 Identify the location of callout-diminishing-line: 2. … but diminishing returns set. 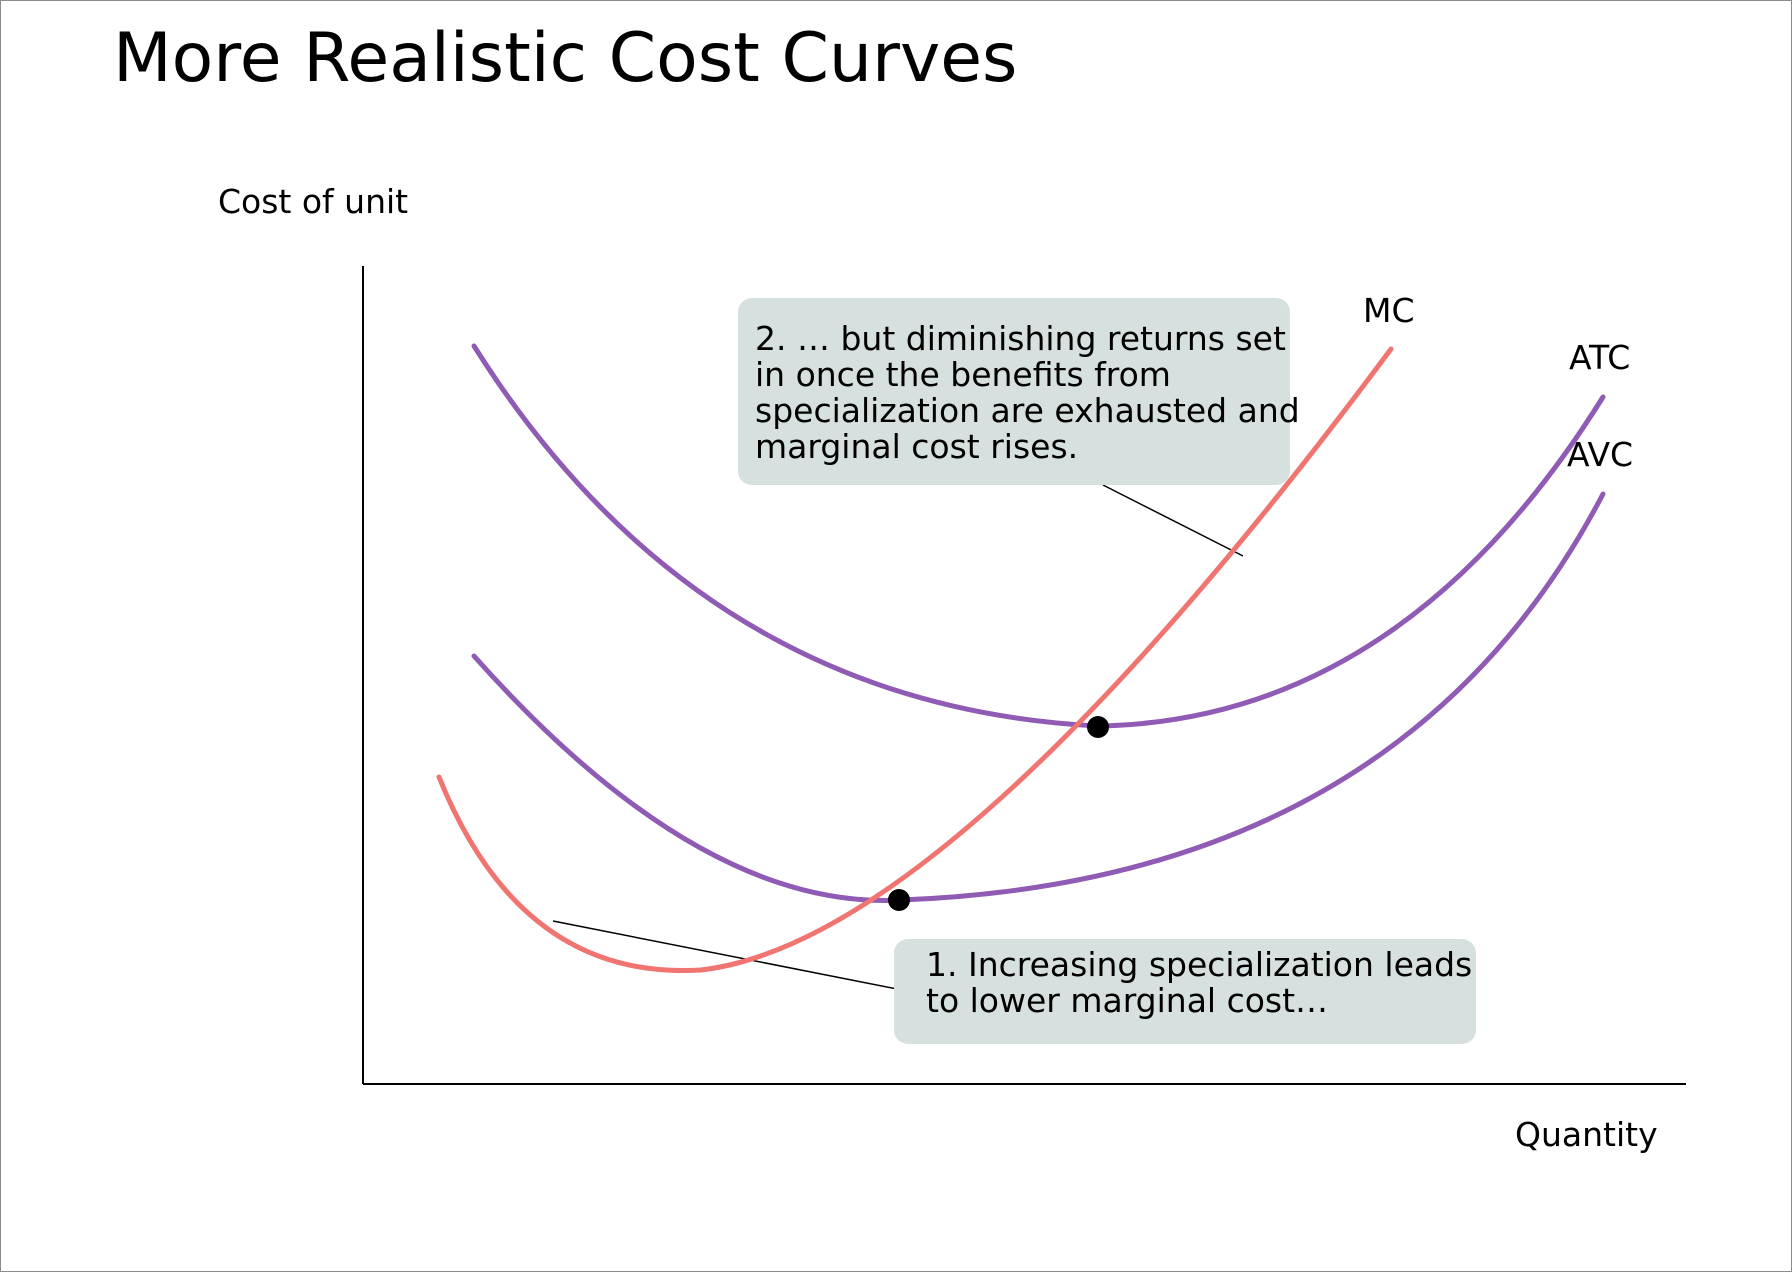
(1020, 338).